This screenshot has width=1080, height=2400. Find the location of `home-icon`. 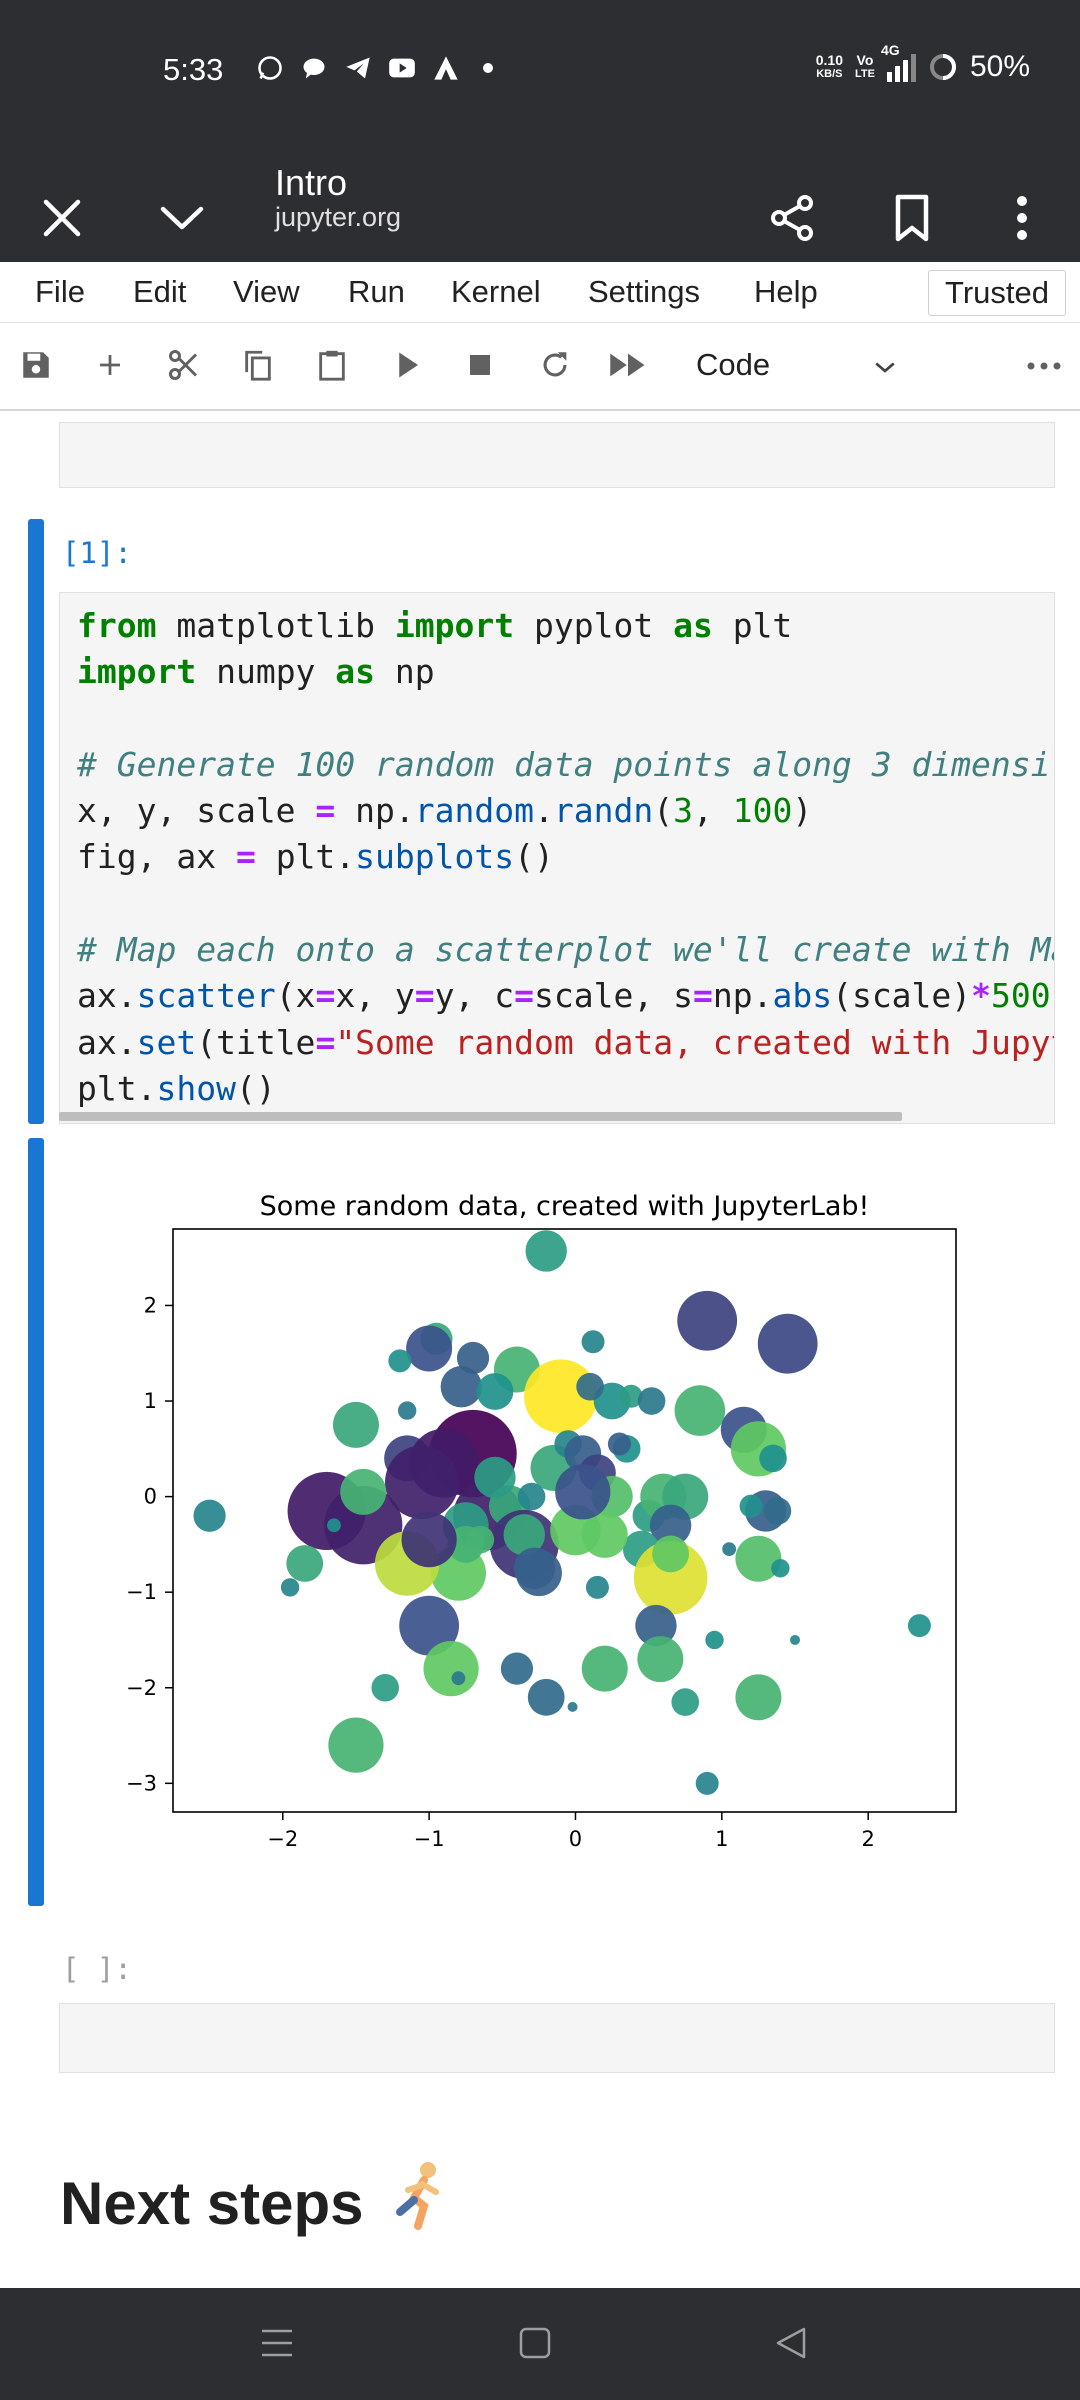

home-icon is located at coordinates (535, 2343).